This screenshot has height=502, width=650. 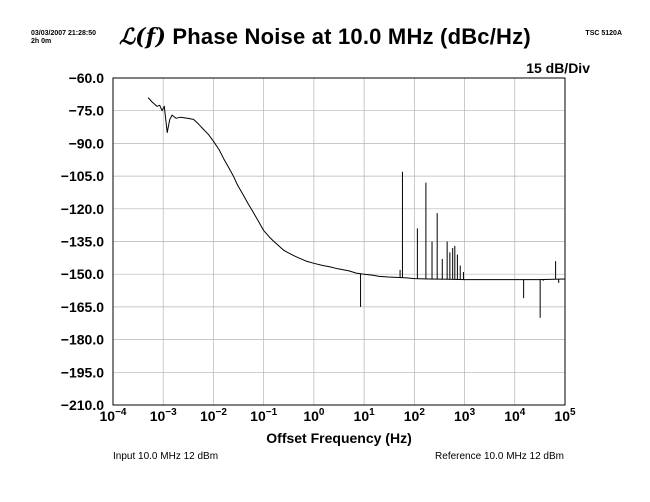 I want to click on x-tick-label: 10³, so click(x=465, y=415).